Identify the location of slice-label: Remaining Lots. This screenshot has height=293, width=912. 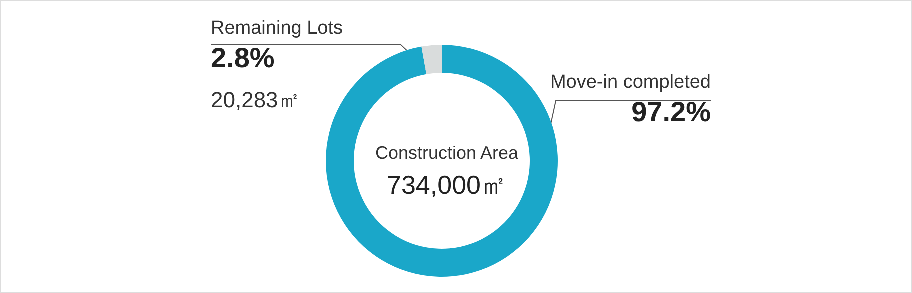
(277, 28).